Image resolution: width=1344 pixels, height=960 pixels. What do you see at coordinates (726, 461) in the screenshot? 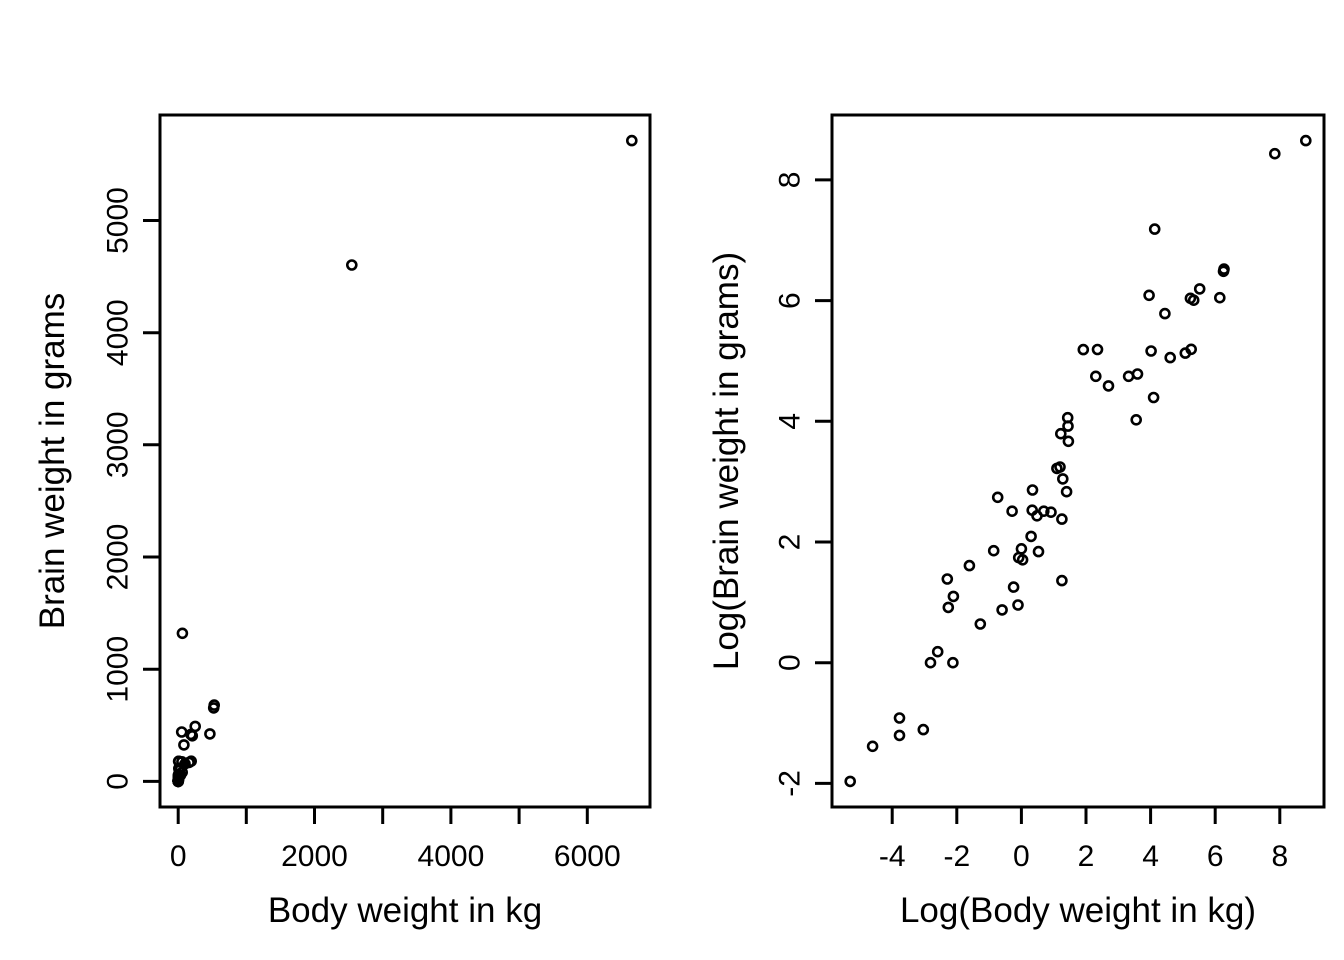
I see `right-plot-y-axis-title: Log(Brain weight in grams)` at bounding box center [726, 461].